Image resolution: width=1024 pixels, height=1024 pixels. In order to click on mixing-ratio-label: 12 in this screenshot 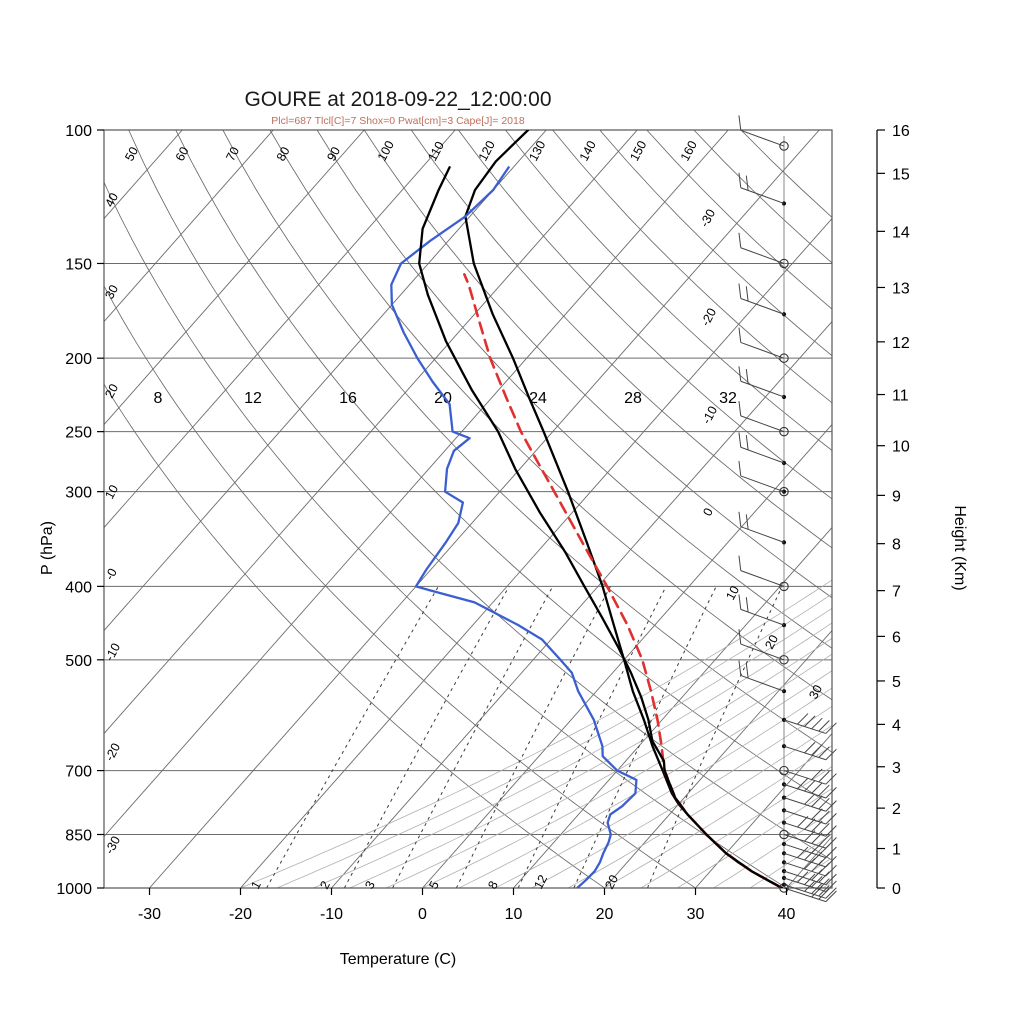, I will do `click(540, 882)`.